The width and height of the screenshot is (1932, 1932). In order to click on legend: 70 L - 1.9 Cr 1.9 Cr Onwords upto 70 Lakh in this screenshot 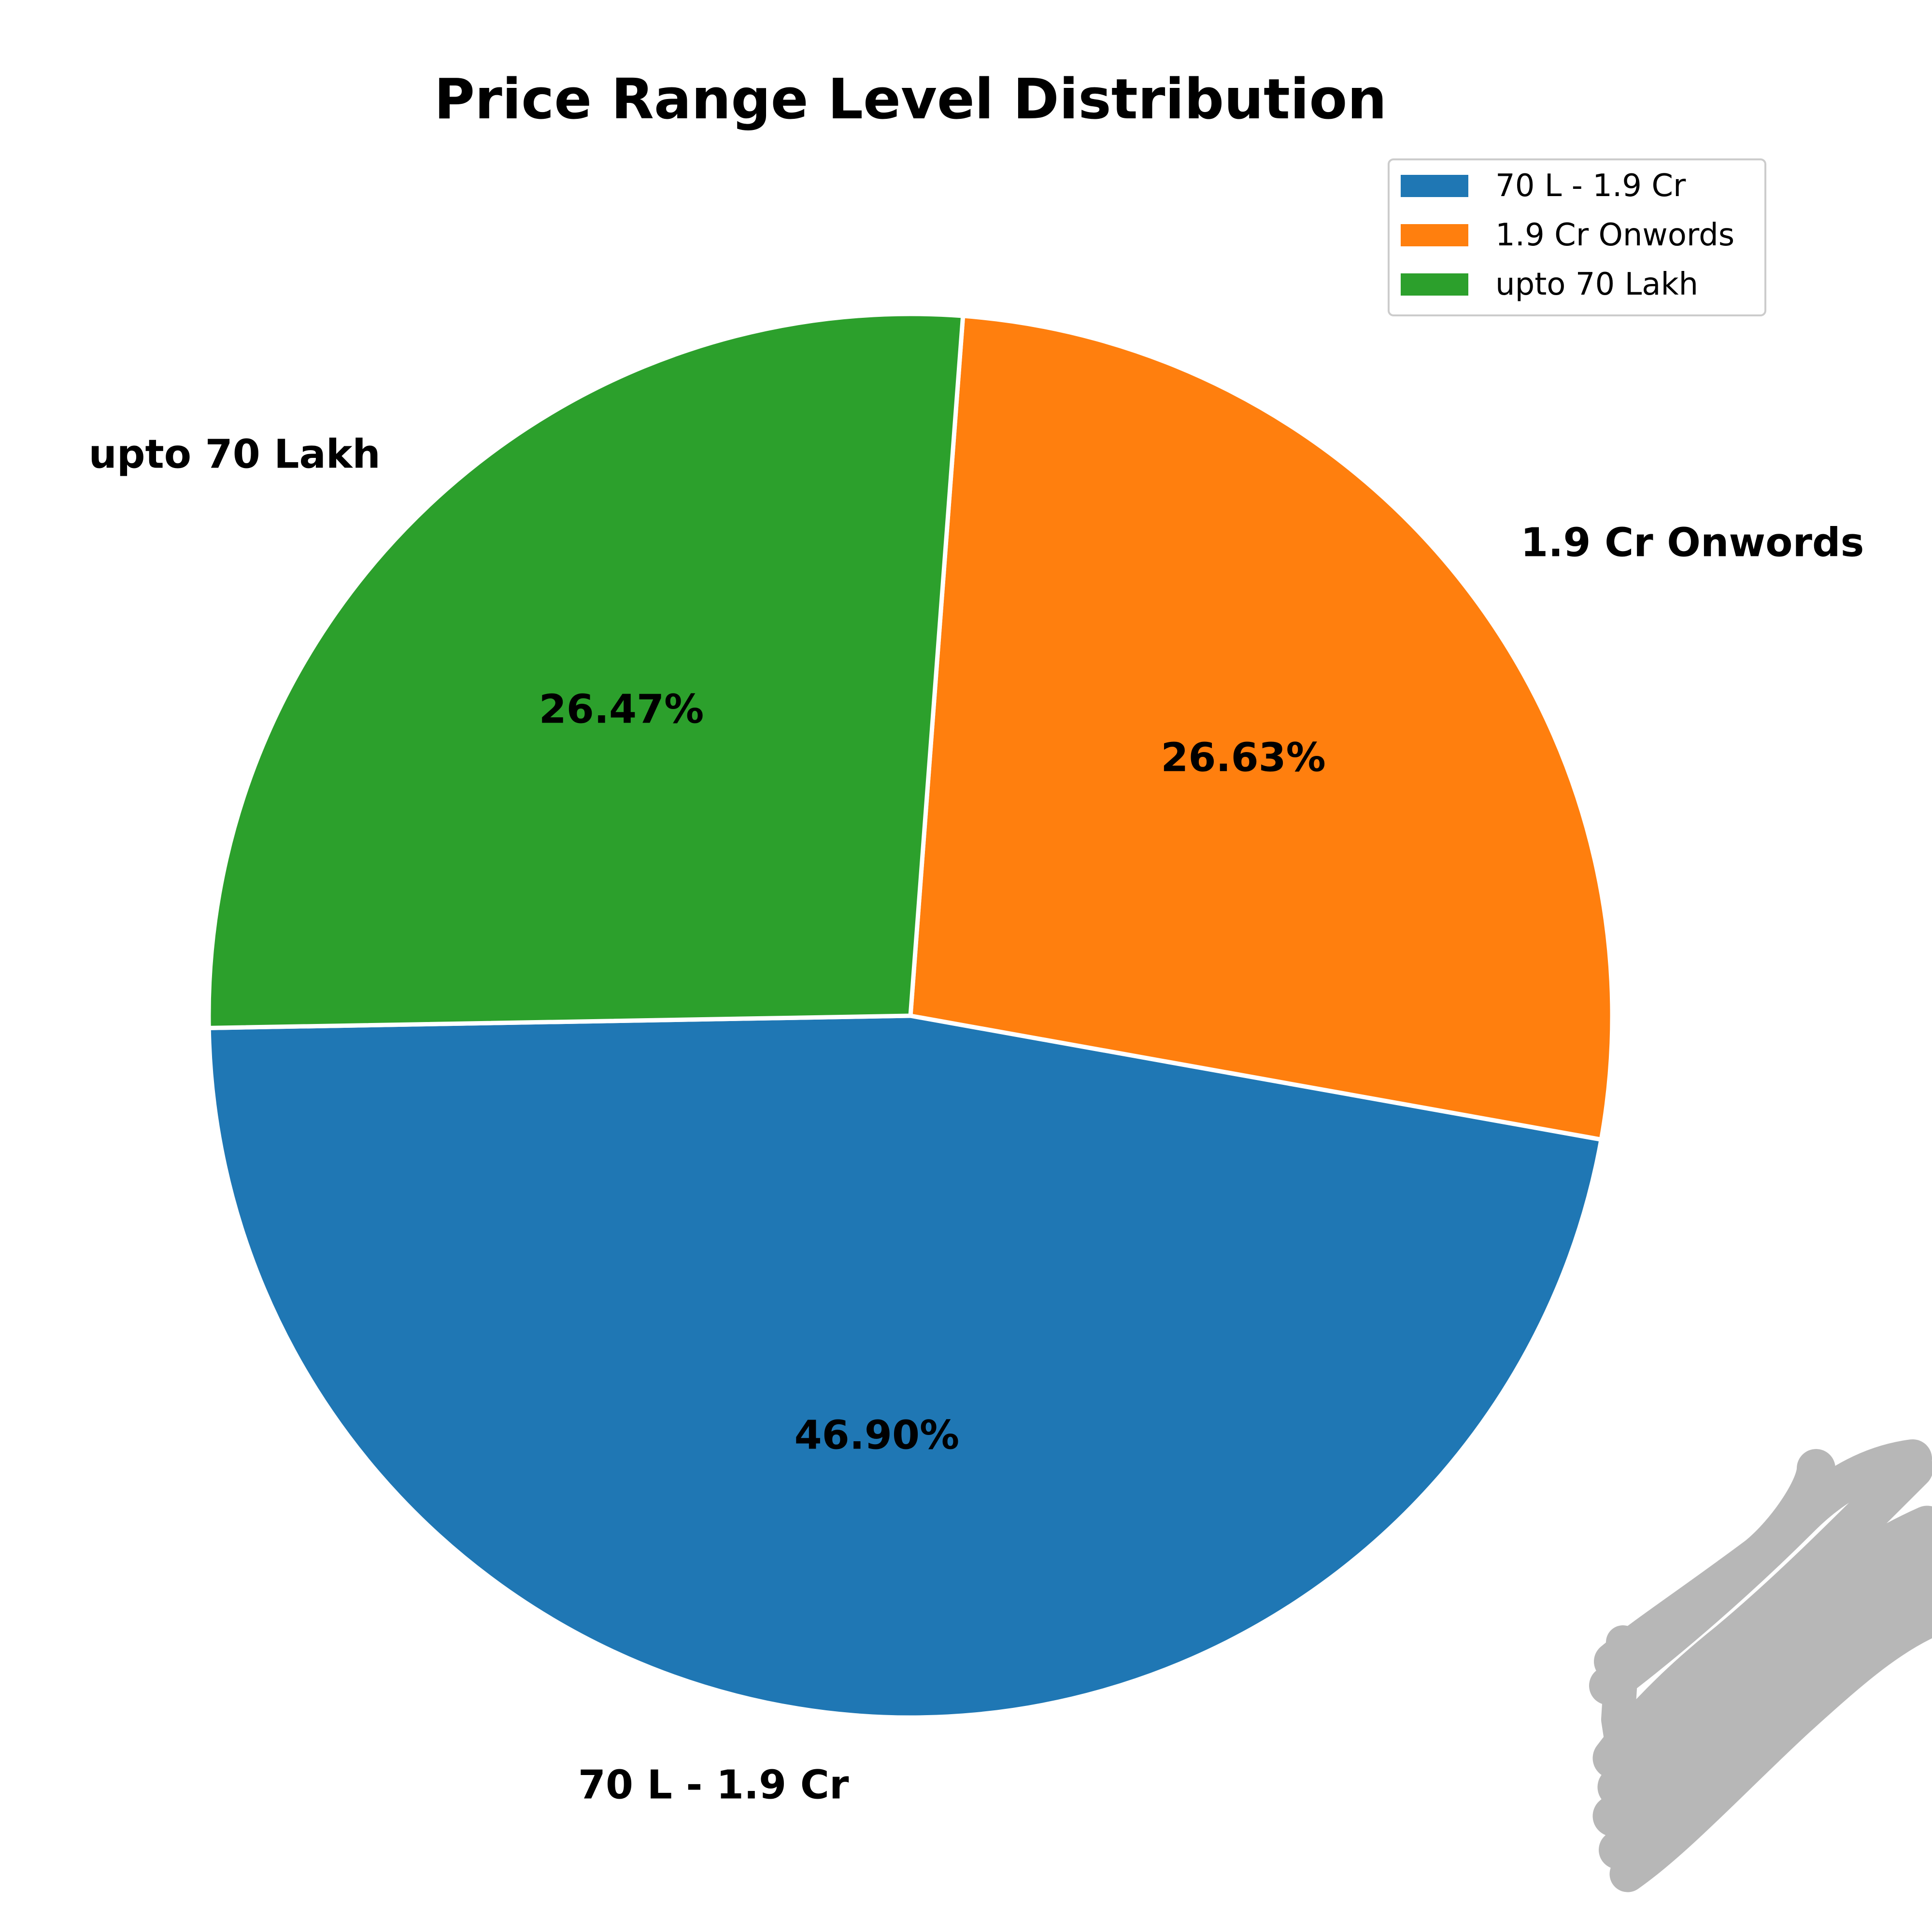, I will do `click(1577, 237)`.